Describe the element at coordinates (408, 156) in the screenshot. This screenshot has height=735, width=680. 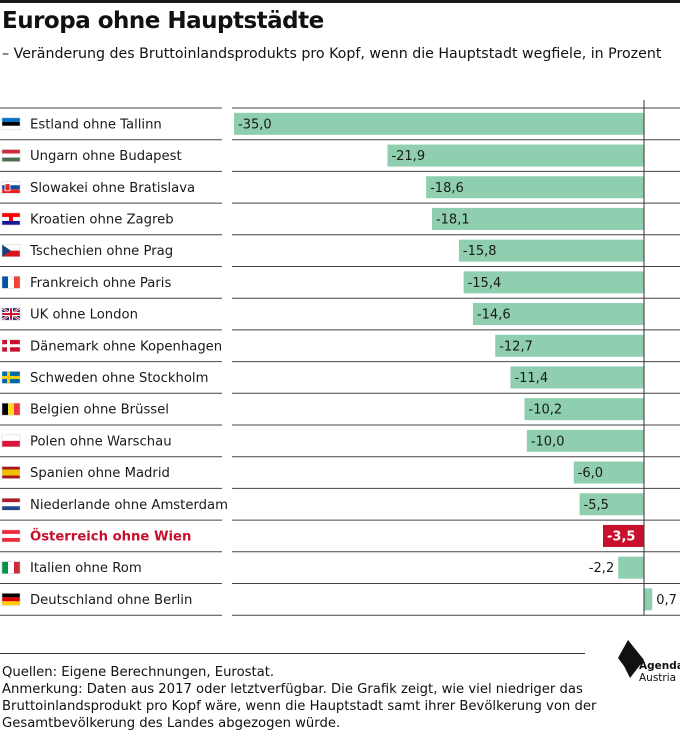
I see `data-label: -21,9` at that location.